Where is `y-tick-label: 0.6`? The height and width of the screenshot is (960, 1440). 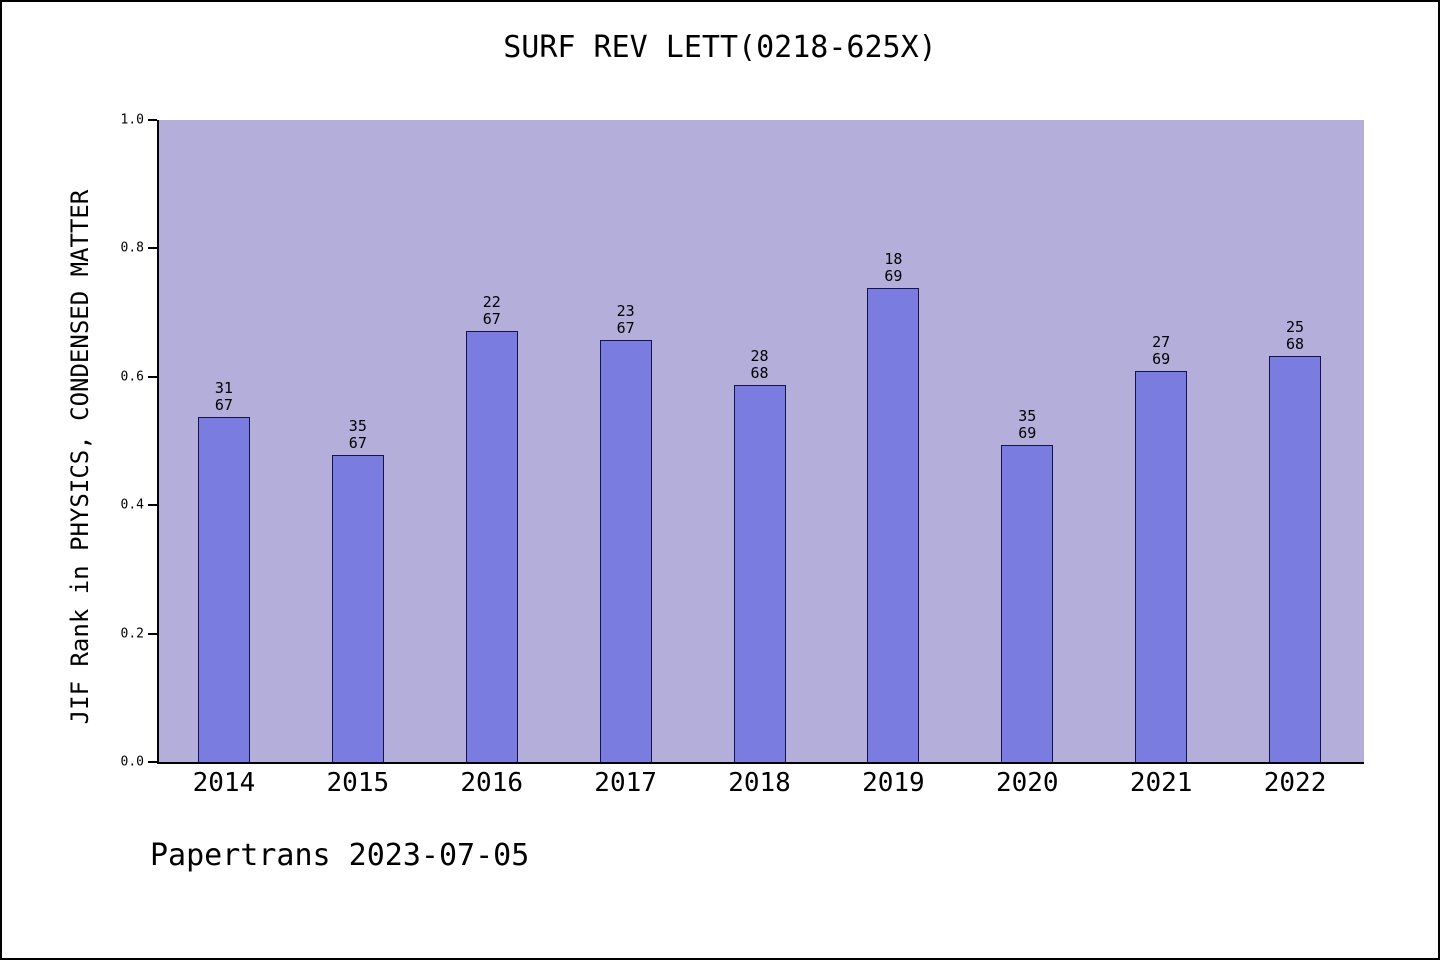 y-tick-label: 0.6 is located at coordinates (132, 377).